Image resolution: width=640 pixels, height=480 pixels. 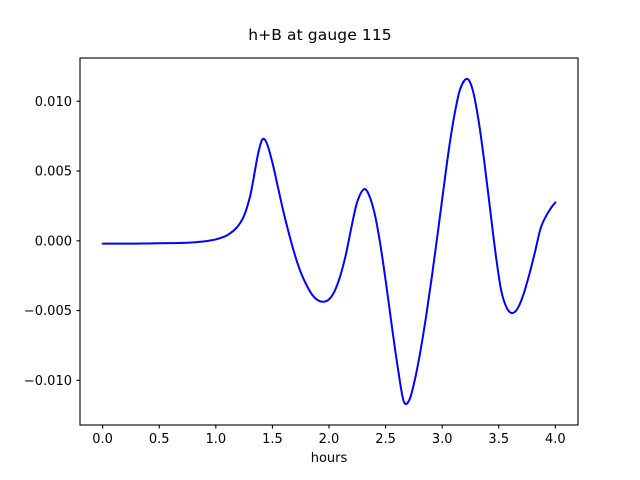 I want to click on y-tick-label: 0.010, so click(x=53, y=102).